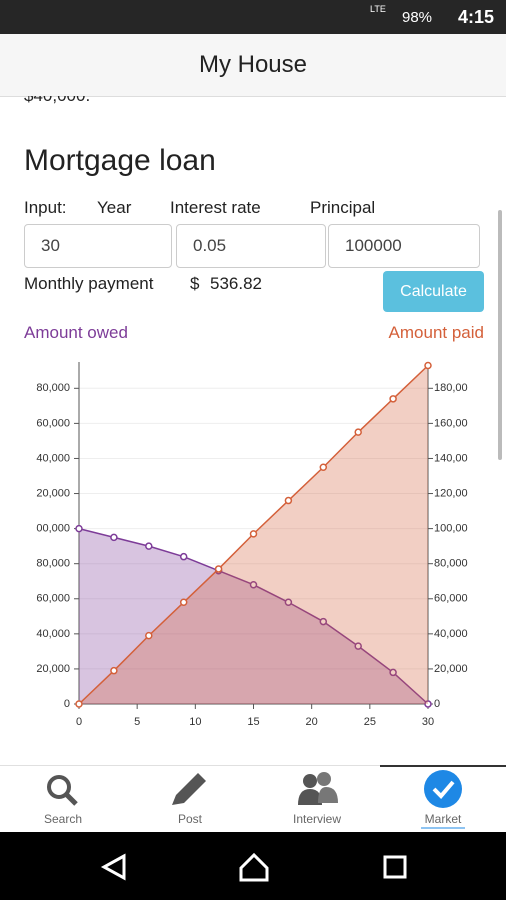  What do you see at coordinates (451, 669) in the screenshot?
I see `y2-tick-label: 20,000` at bounding box center [451, 669].